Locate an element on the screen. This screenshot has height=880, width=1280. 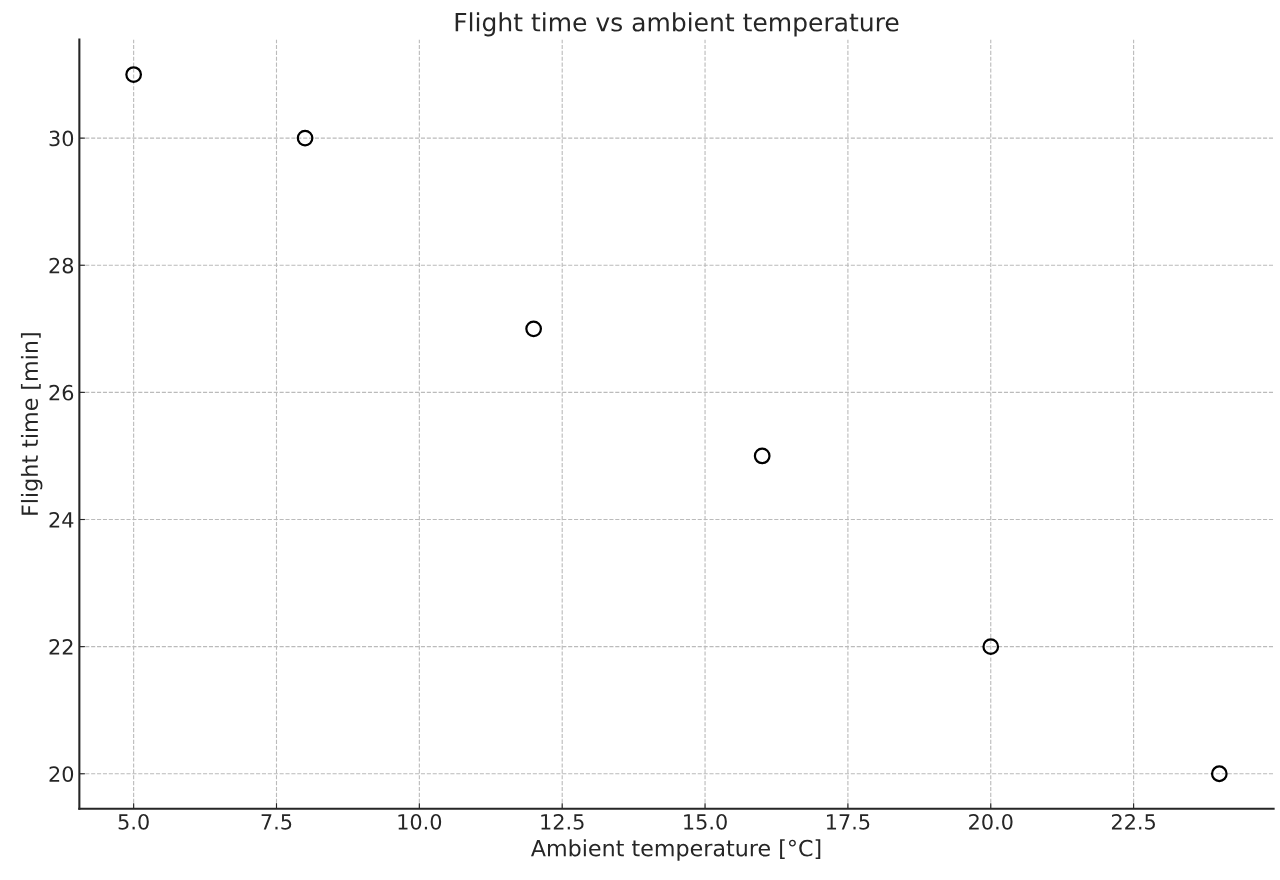
y-axis-title: Flight time [min] is located at coordinates (31, 424).